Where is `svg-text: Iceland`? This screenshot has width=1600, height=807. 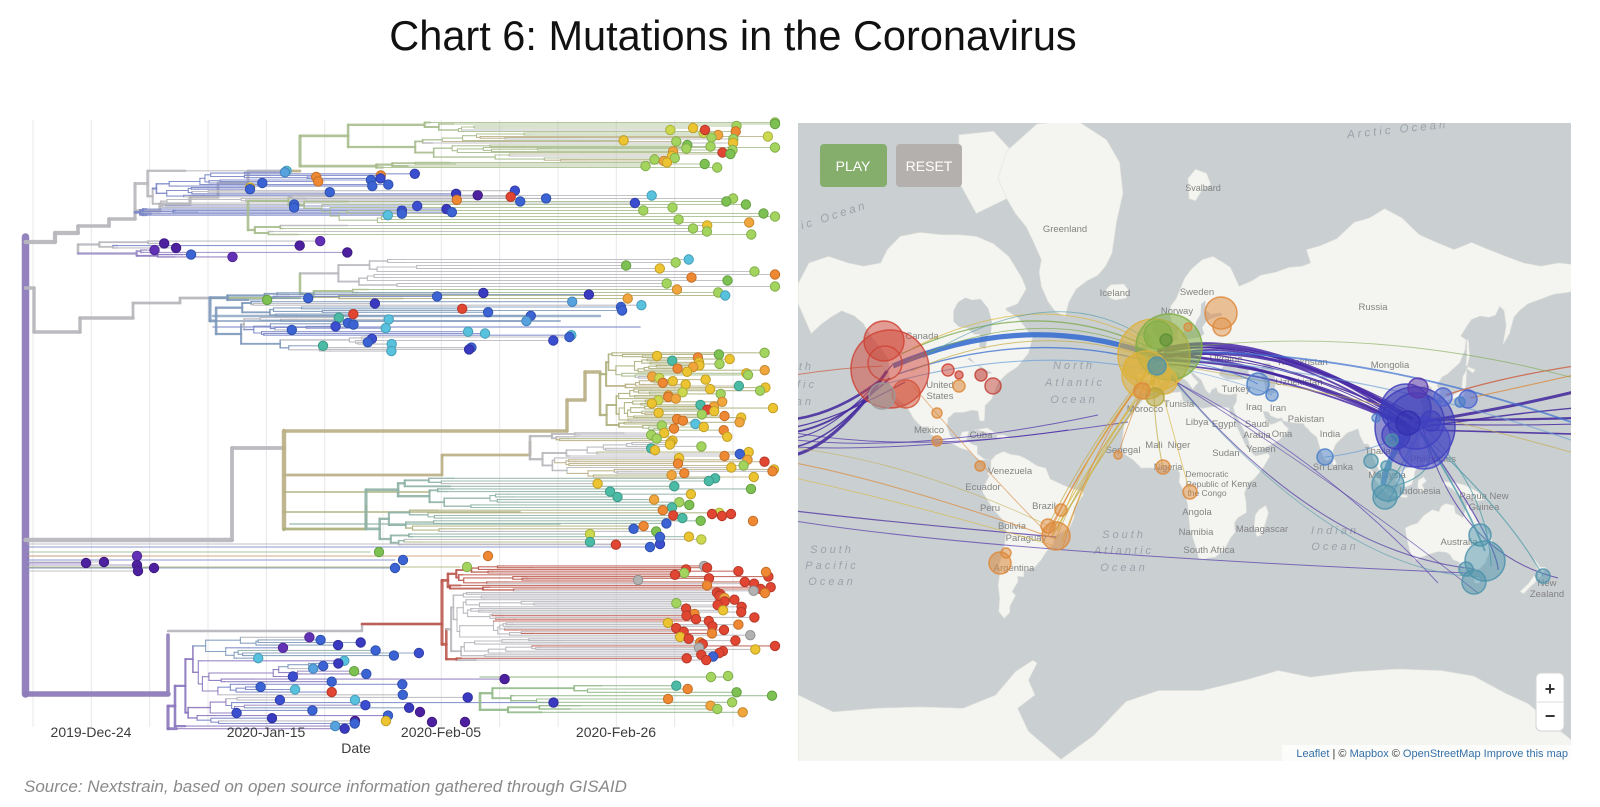
svg-text: Iceland is located at coordinates (1115, 293).